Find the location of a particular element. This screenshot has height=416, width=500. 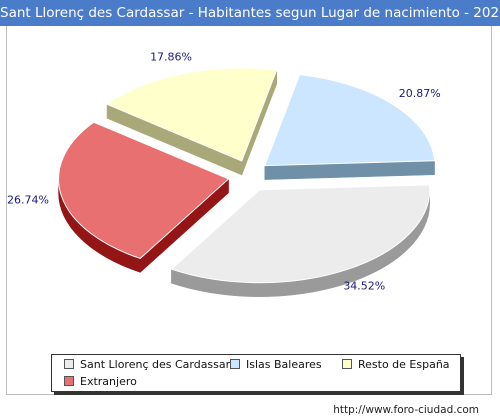

legend-item-islas-baleares: Islas Baleares is located at coordinates (276, 365).